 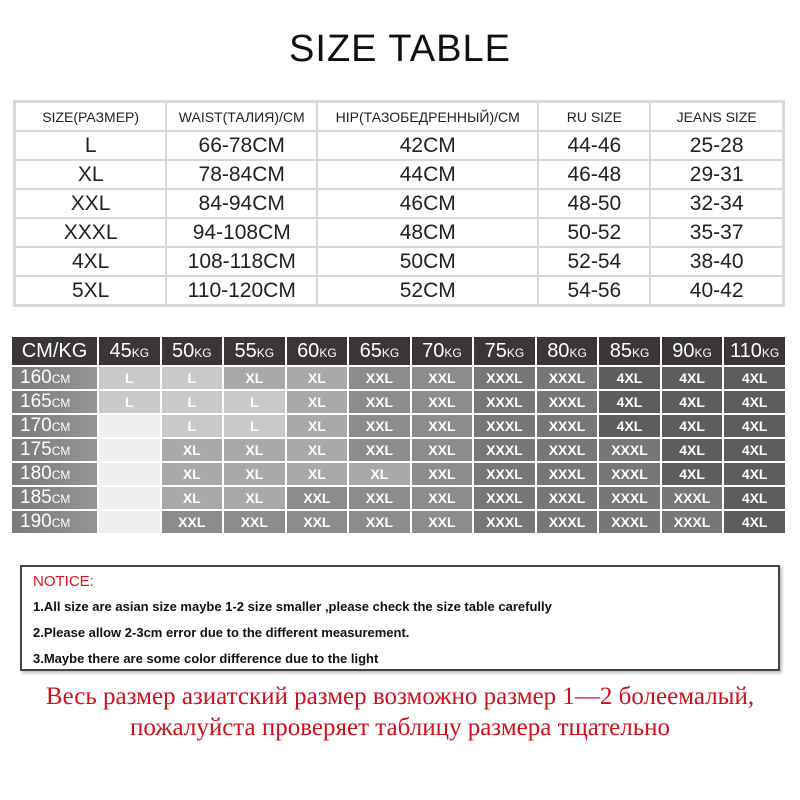 I want to click on weight-header: 75KG, so click(x=504, y=351).